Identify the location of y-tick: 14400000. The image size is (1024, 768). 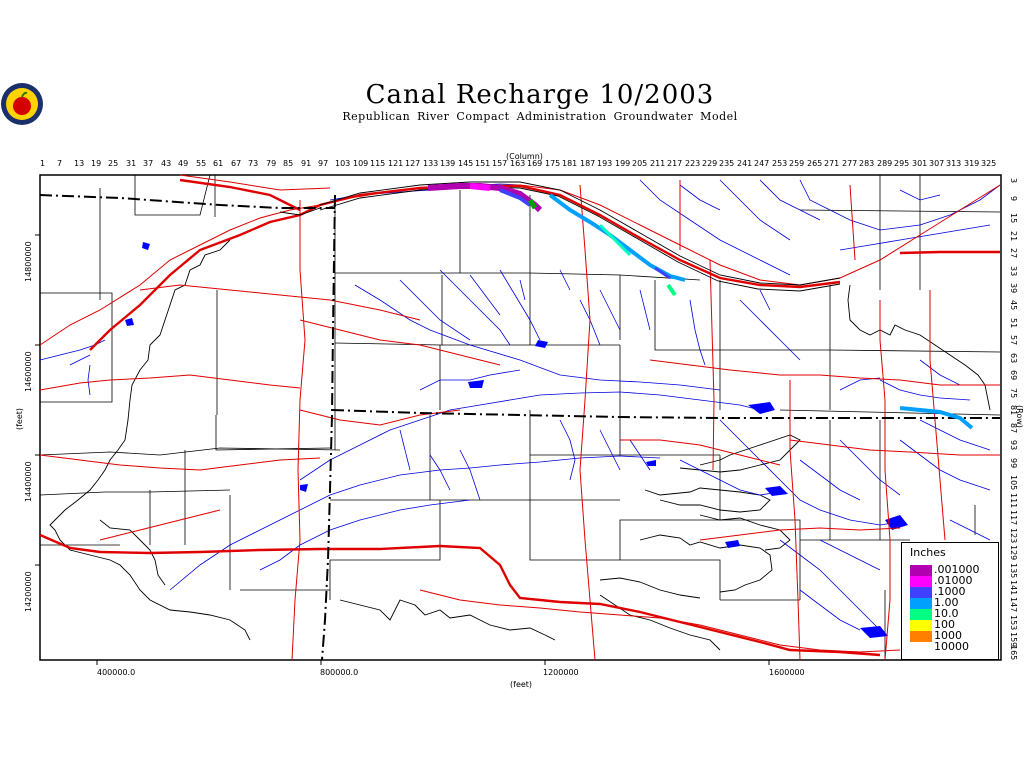
(28, 481).